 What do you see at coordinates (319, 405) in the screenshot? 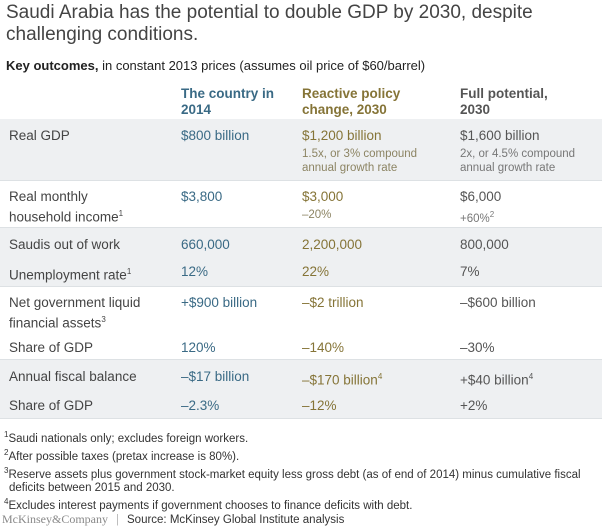
I see `value-reactive: –12%` at bounding box center [319, 405].